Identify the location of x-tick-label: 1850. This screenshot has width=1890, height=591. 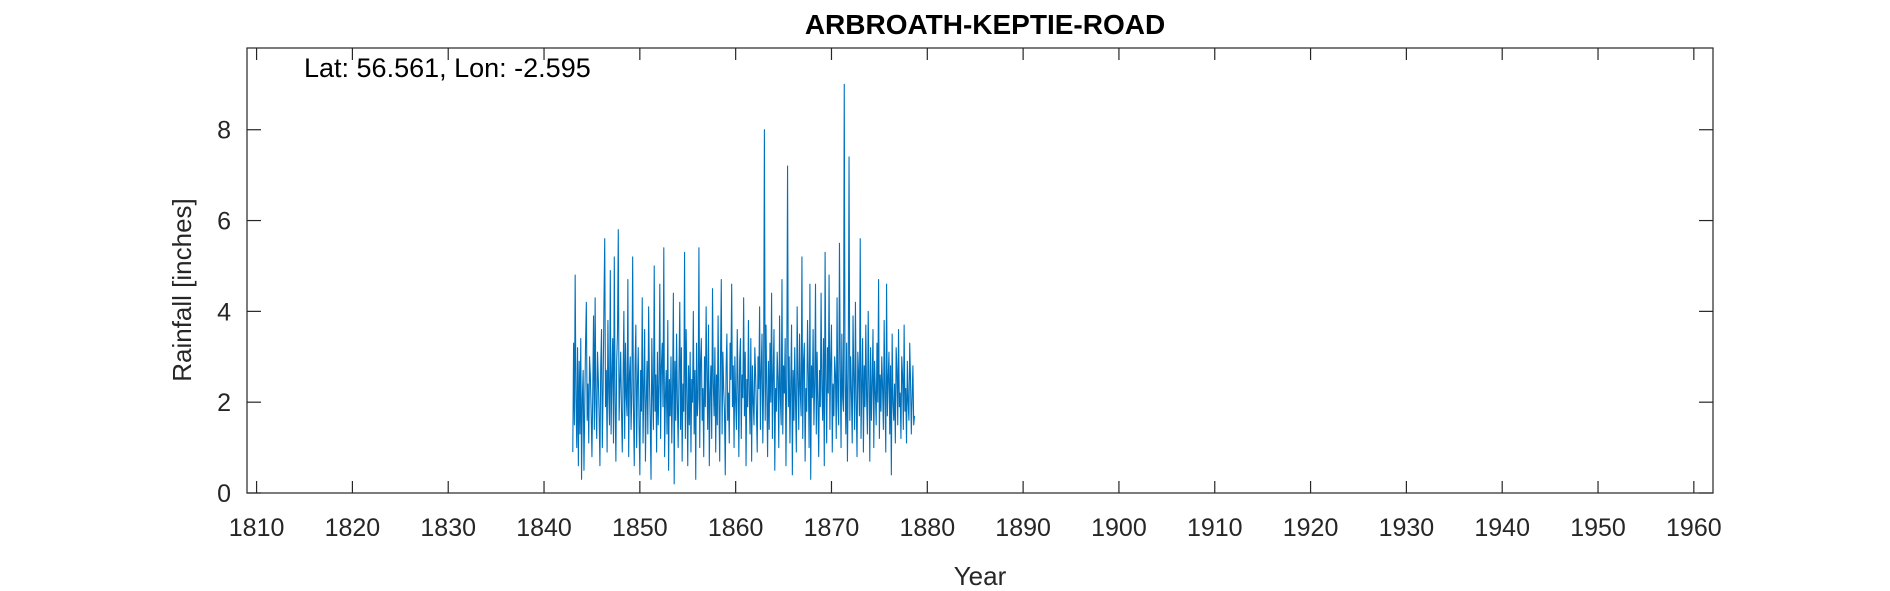
(640, 528).